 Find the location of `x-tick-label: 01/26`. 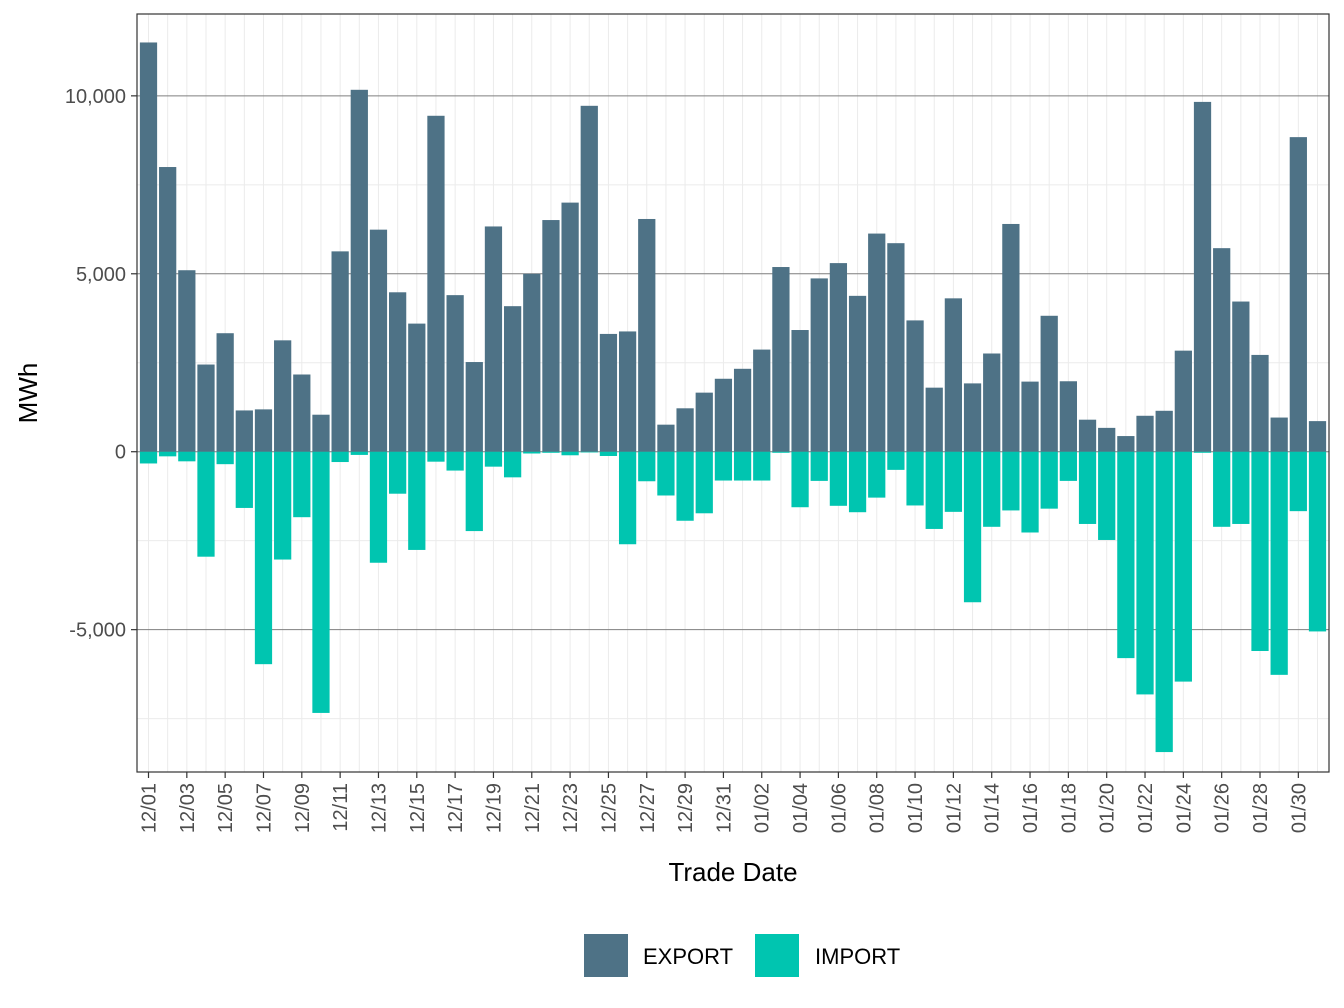

x-tick-label: 01/26 is located at coordinates (1223, 808).